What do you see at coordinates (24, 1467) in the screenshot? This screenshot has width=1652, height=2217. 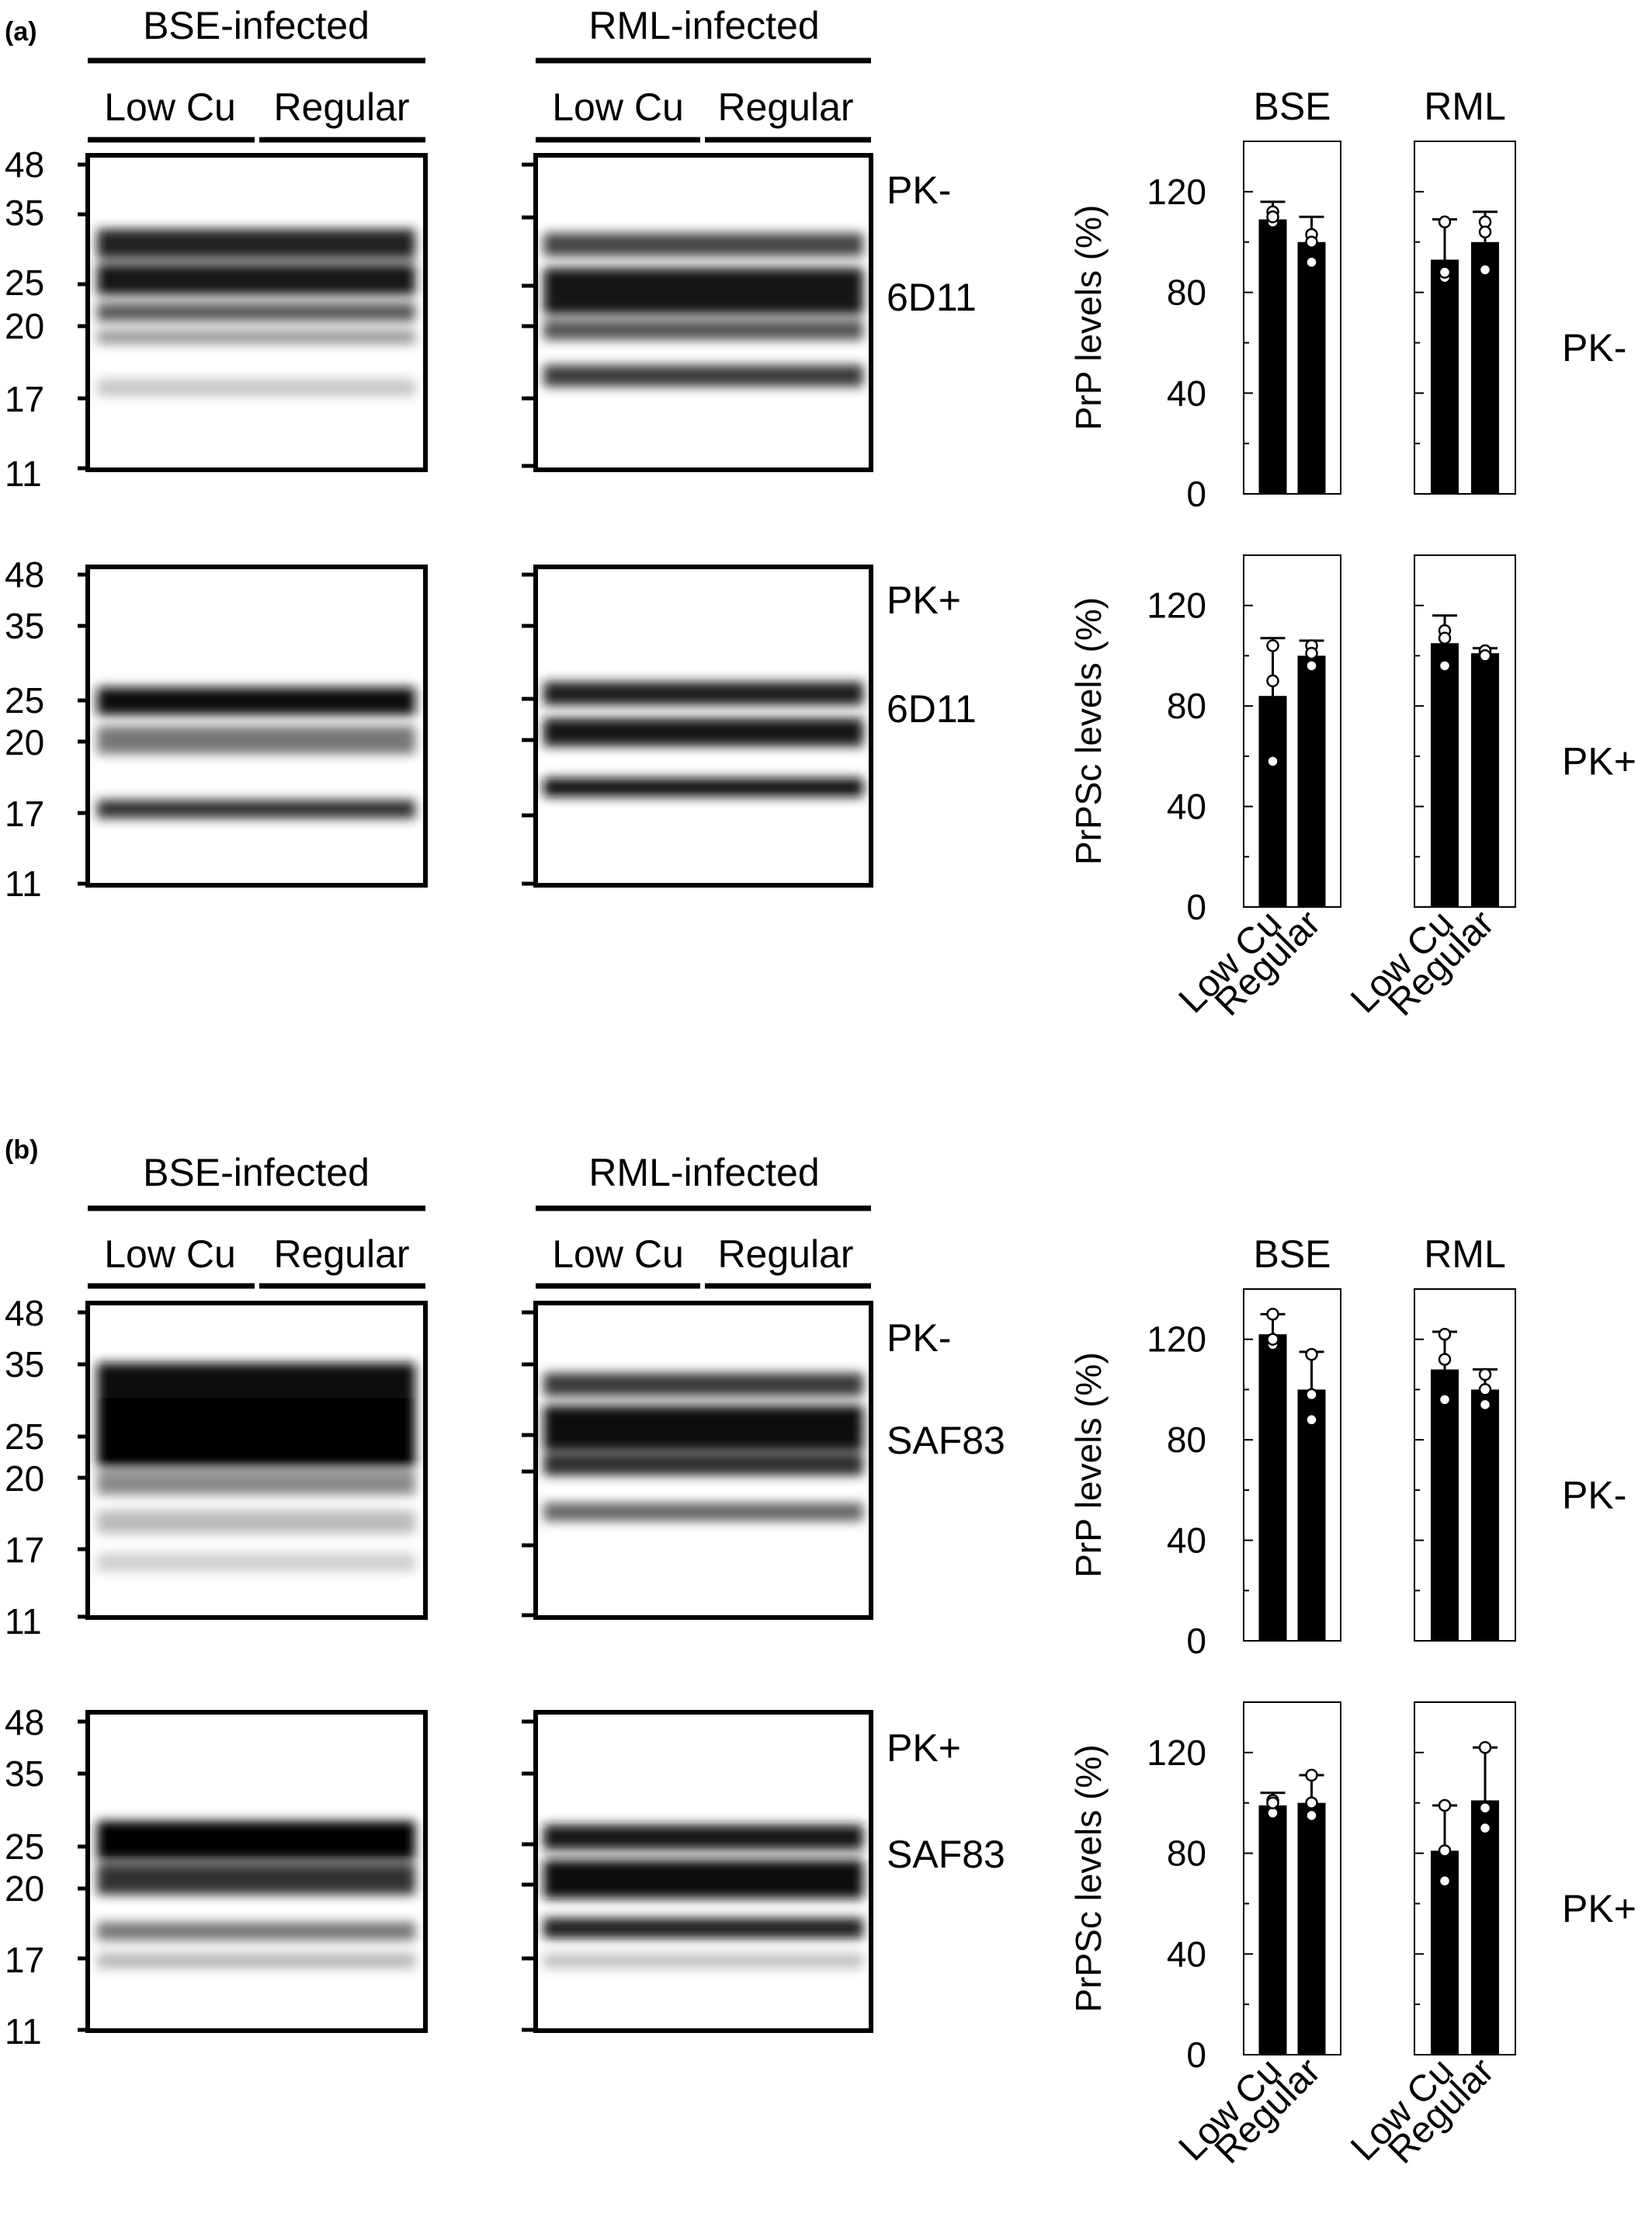 I see `mw-markers-b-row1: 48 35 25 20 17 11` at bounding box center [24, 1467].